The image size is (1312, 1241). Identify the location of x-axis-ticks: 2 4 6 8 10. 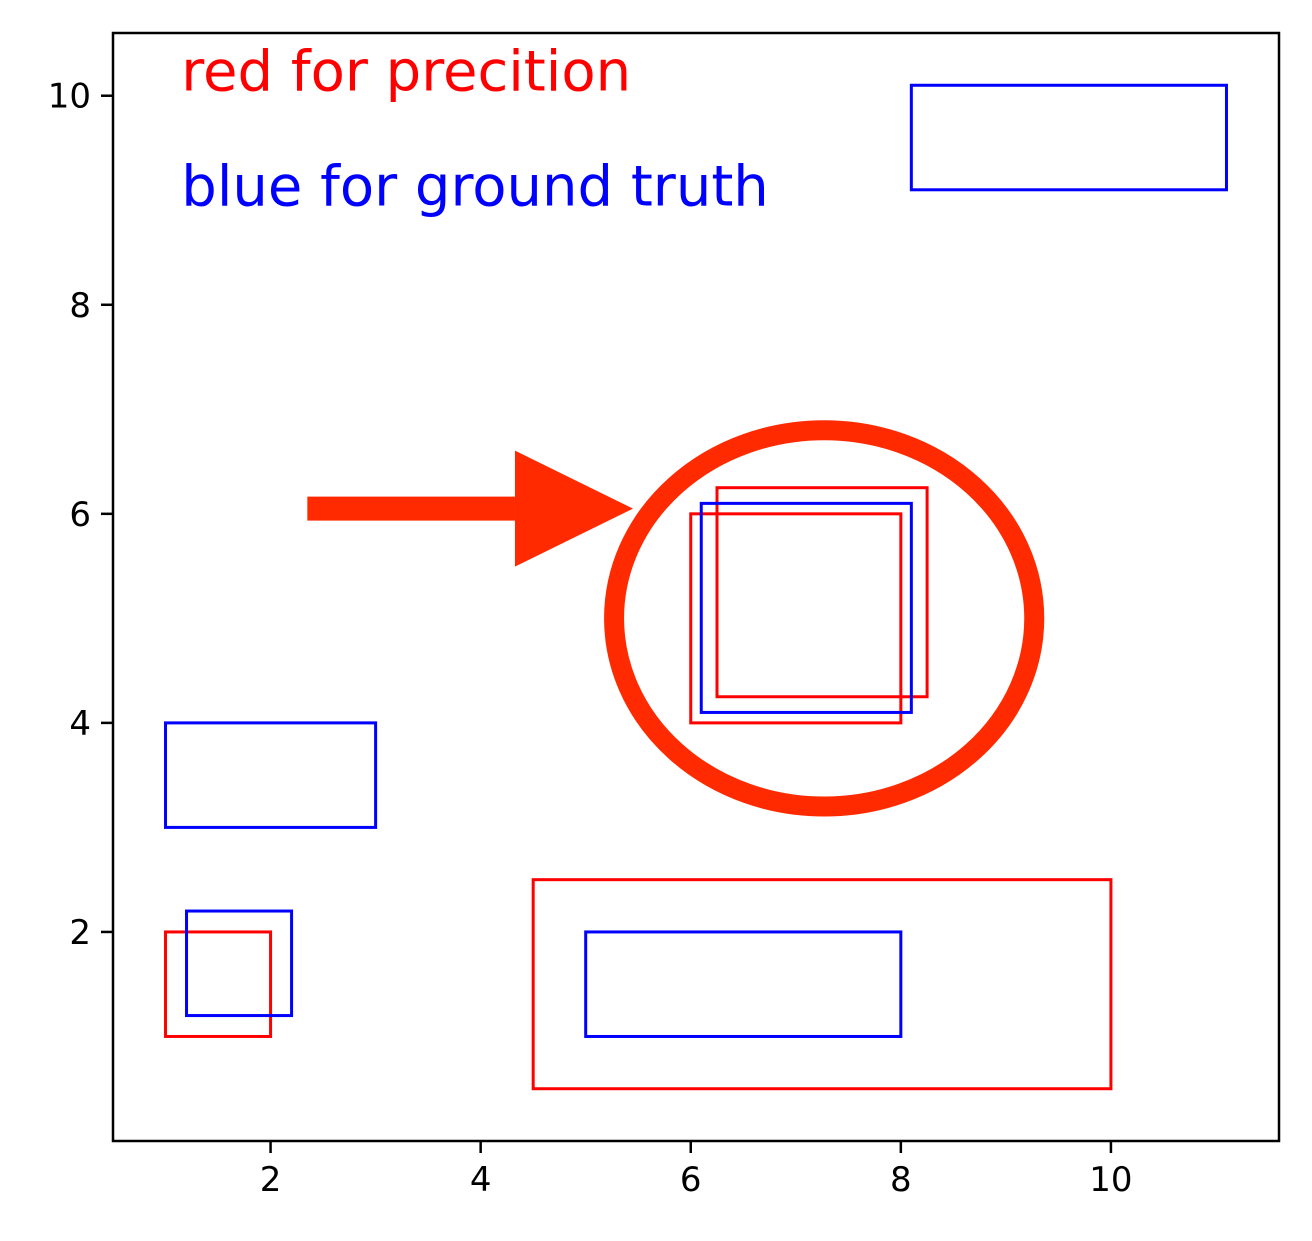
(696, 1170).